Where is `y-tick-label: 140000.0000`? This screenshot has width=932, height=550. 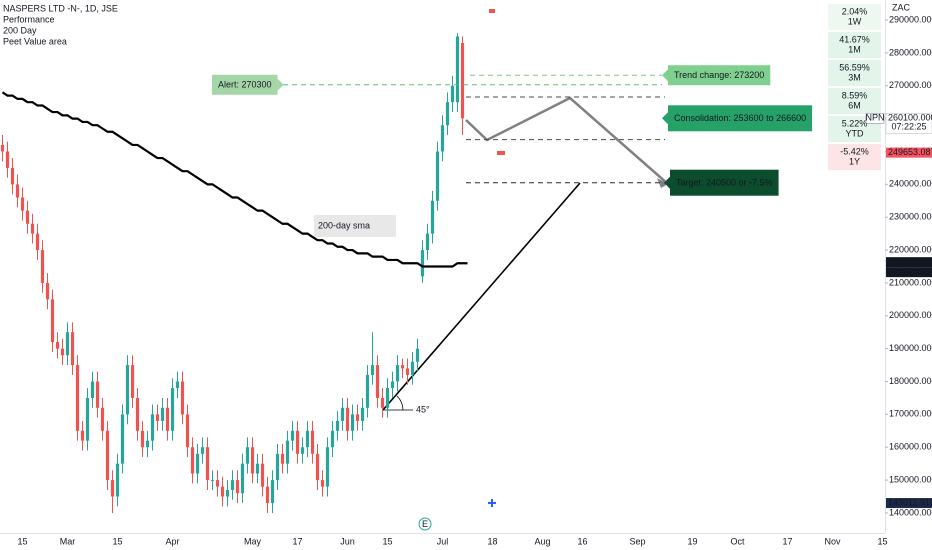 y-tick-label: 140000.0000 is located at coordinates (910, 512).